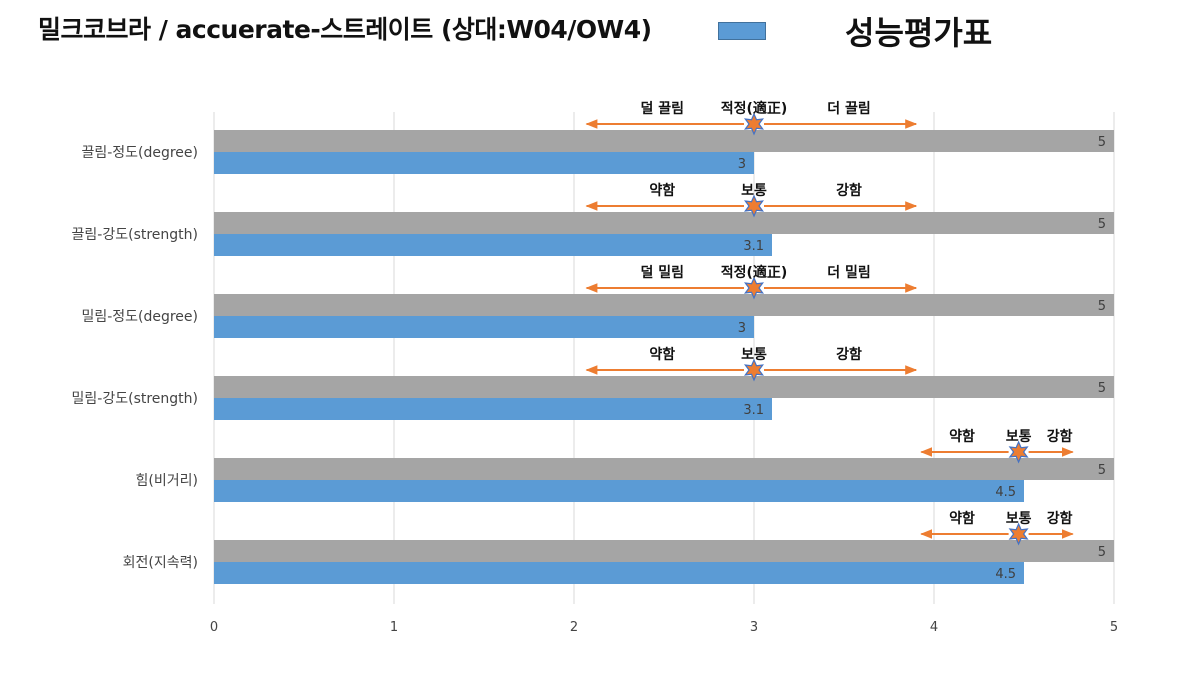  Describe the element at coordinates (742, 31) in the screenshot. I see `legend-swatch` at that location.